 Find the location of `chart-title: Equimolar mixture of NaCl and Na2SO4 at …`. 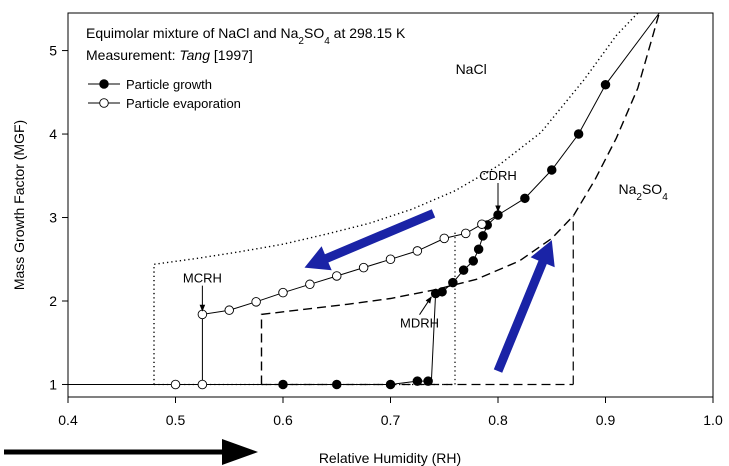

chart-title: Equimolar mixture of NaCl and Na2SO4 at … is located at coordinates (246, 44).